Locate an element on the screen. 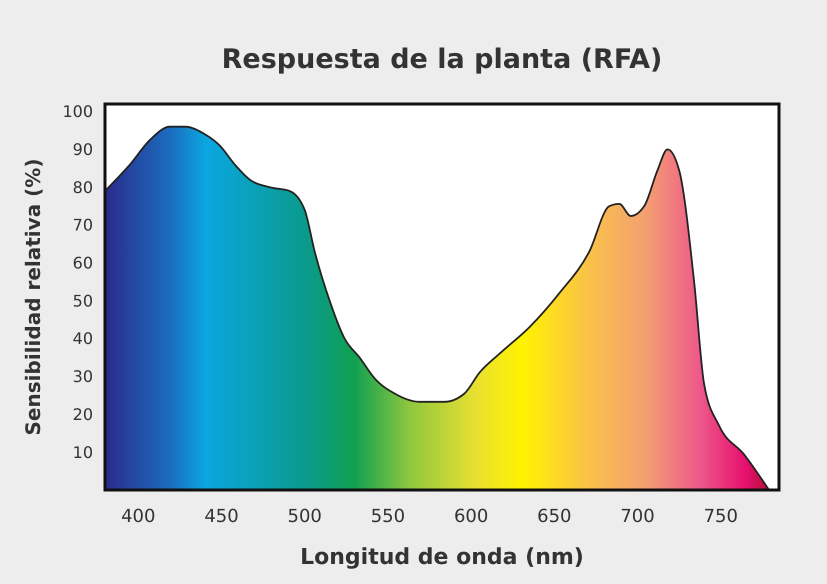 This screenshot has width=827, height=584. y-tick-label: 90 is located at coordinates (82, 150).